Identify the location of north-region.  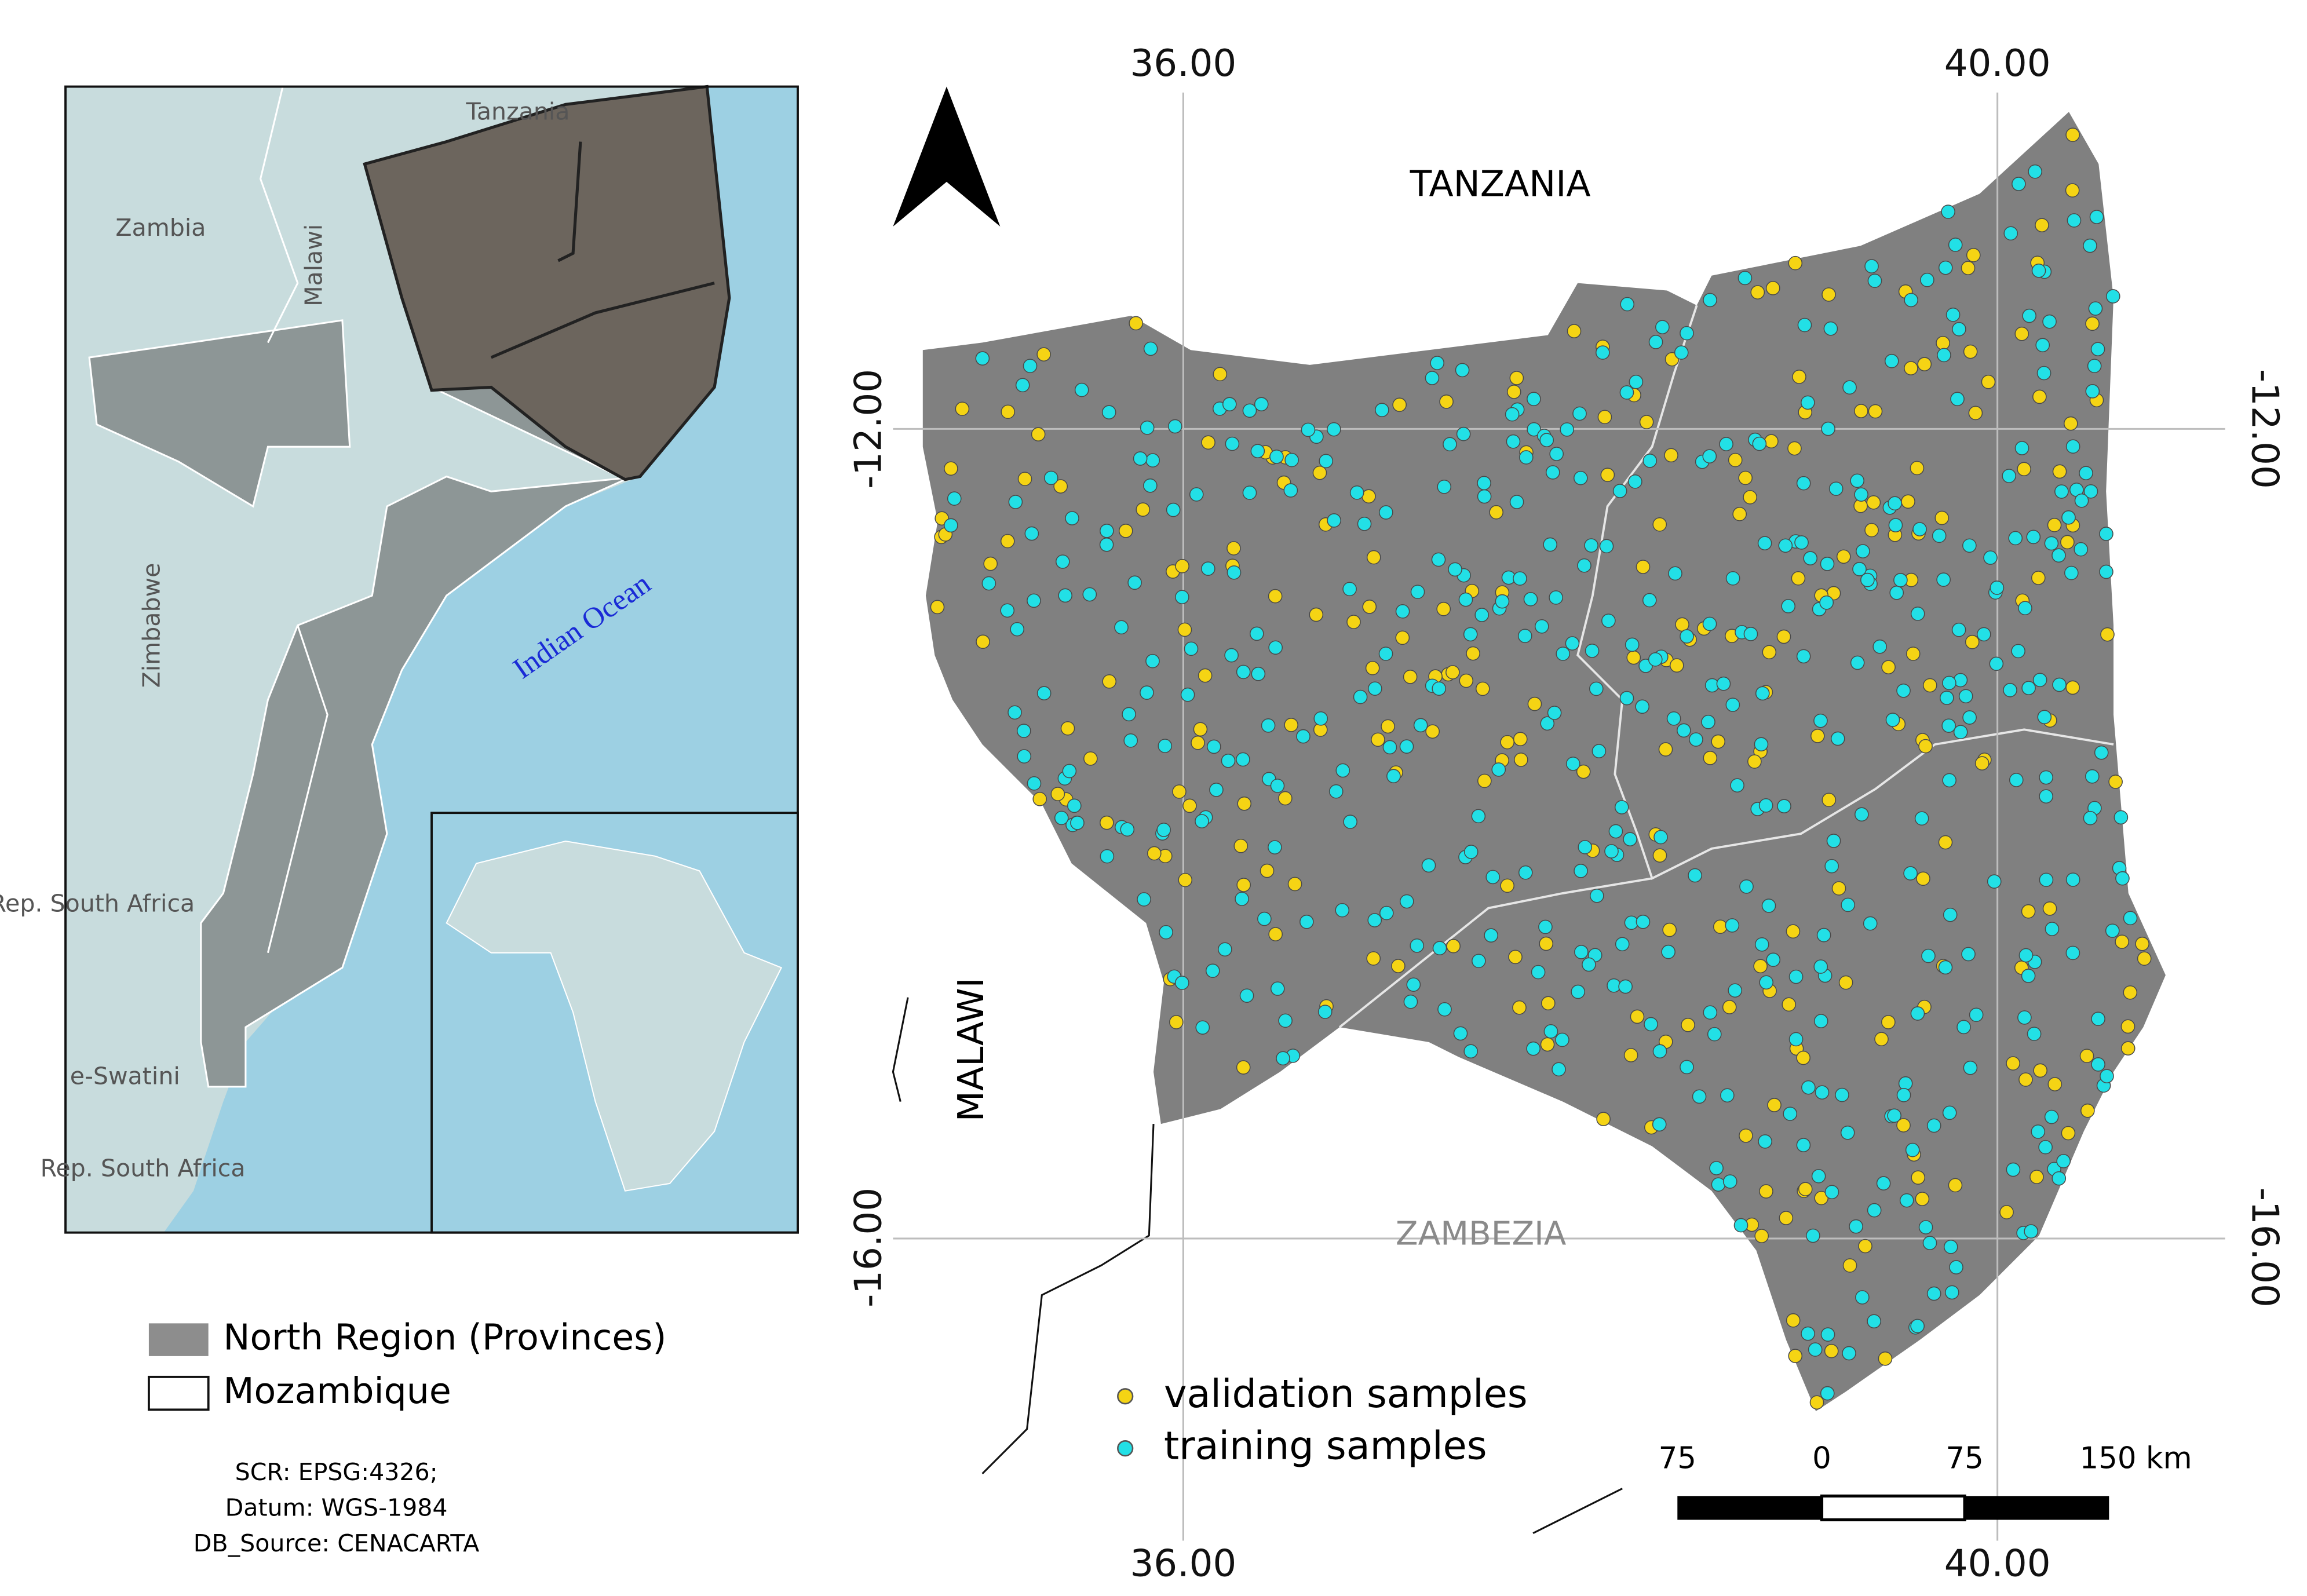
(547, 283).